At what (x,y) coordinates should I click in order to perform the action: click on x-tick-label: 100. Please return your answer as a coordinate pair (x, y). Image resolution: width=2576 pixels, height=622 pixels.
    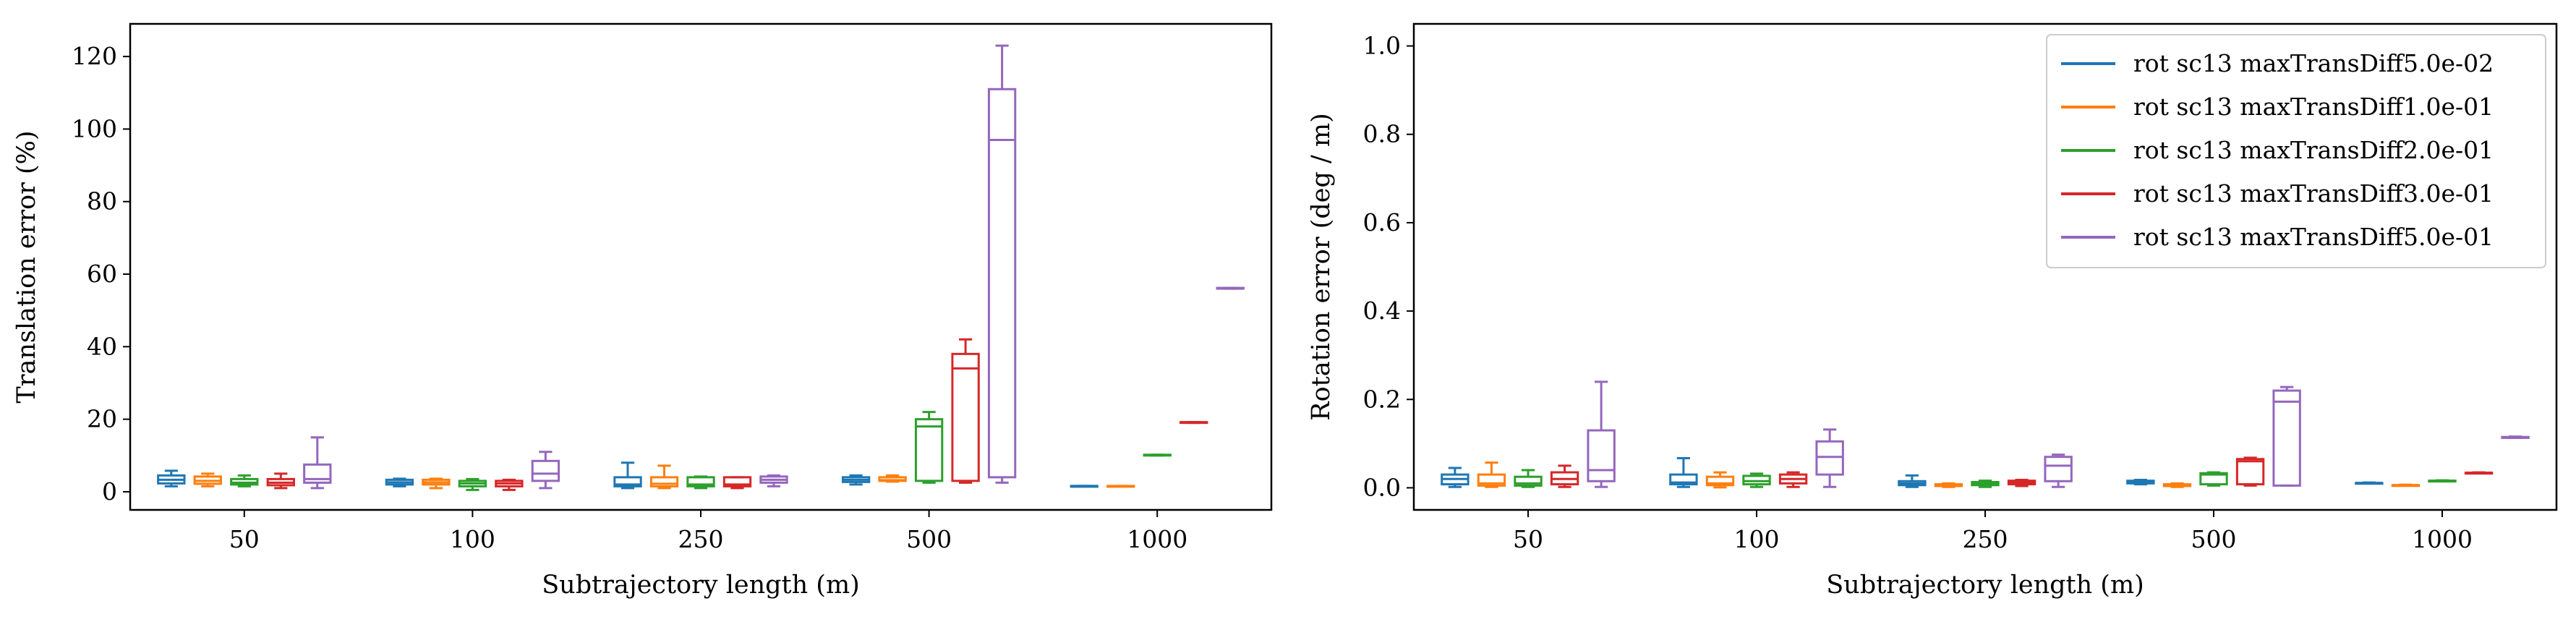
    Looking at the image, I should click on (472, 539).